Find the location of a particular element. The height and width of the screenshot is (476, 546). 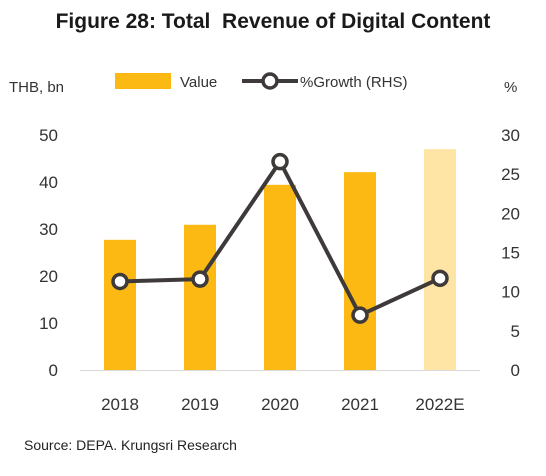

x-tick-label: 2018 is located at coordinates (120, 404).